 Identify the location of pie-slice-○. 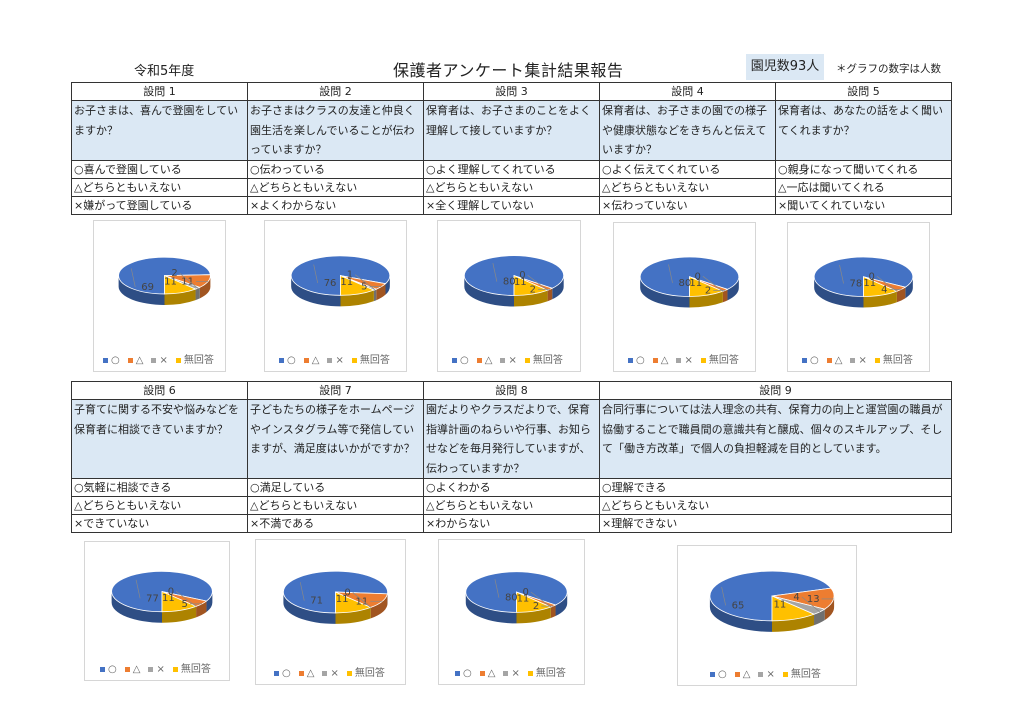
(770, 596).